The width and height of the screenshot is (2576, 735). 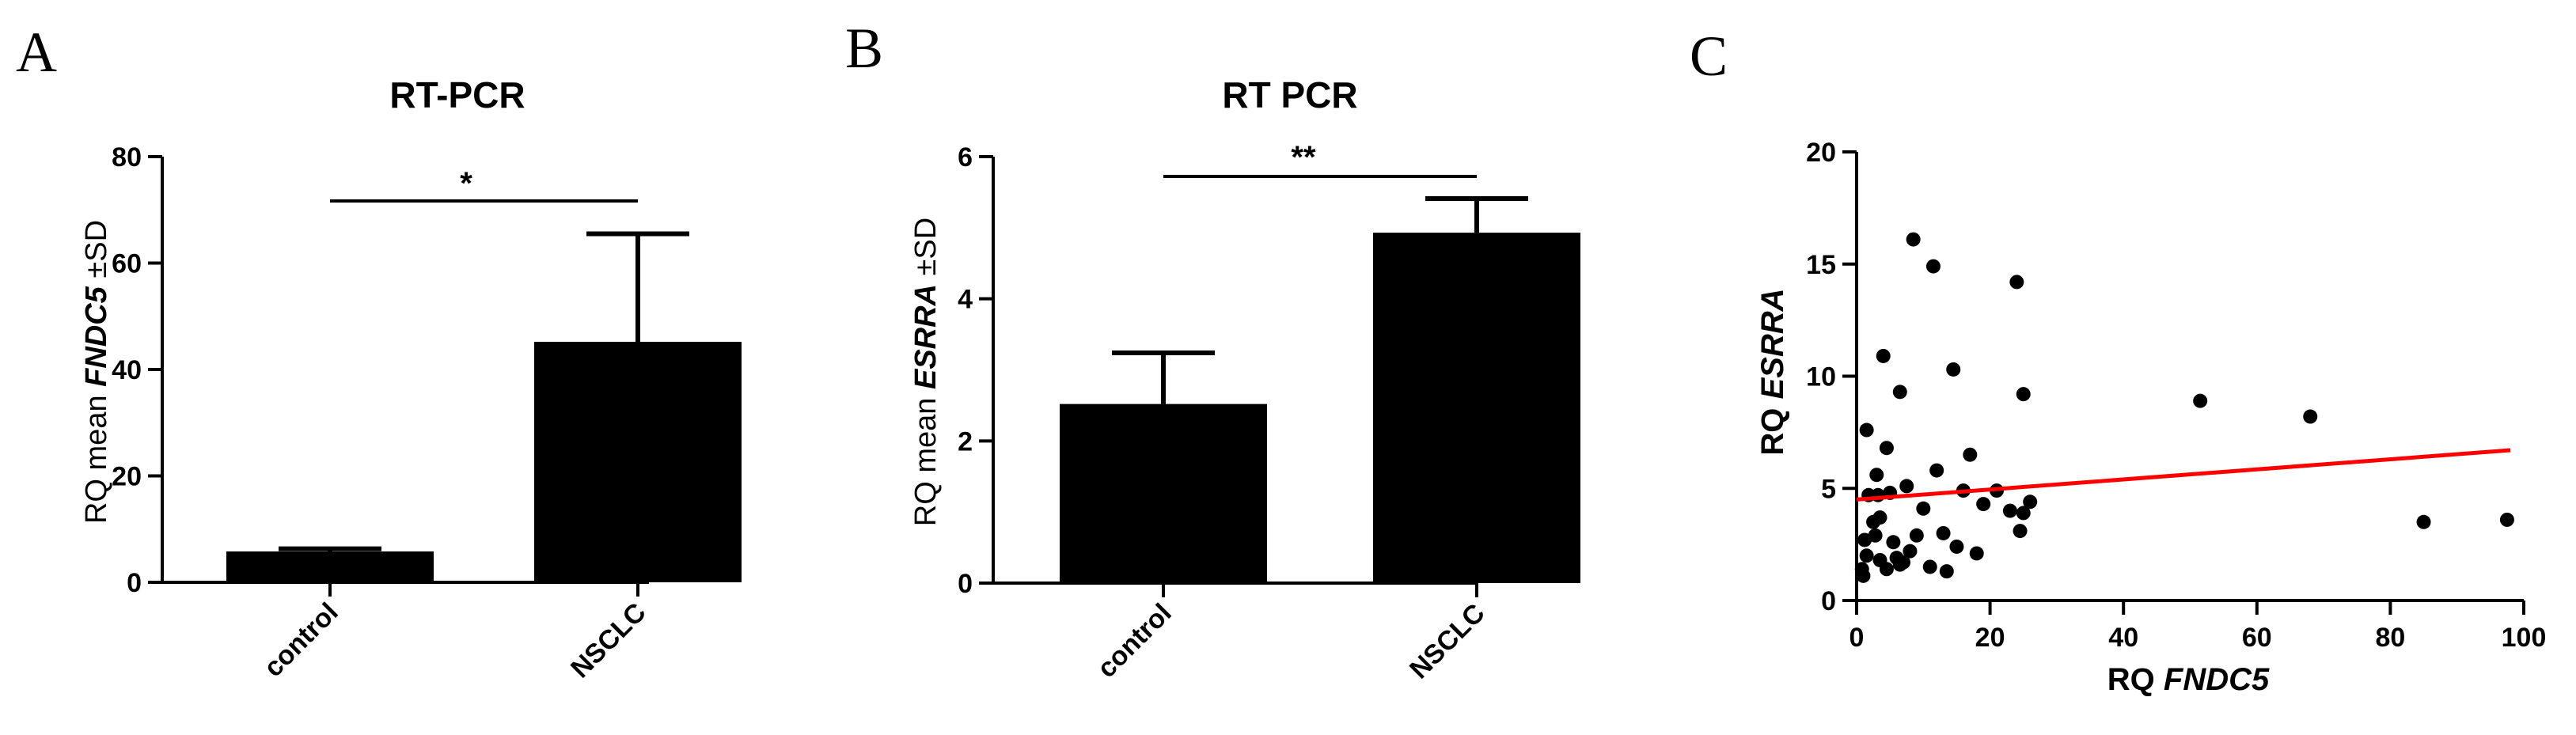 I want to click on panel-c-x-tick-label: 60, so click(x=2257, y=638).